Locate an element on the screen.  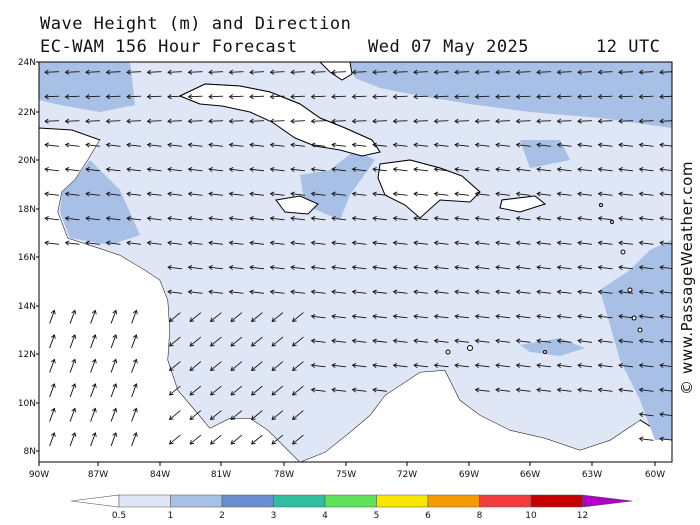
lat-label: 20N is located at coordinates (27, 161).